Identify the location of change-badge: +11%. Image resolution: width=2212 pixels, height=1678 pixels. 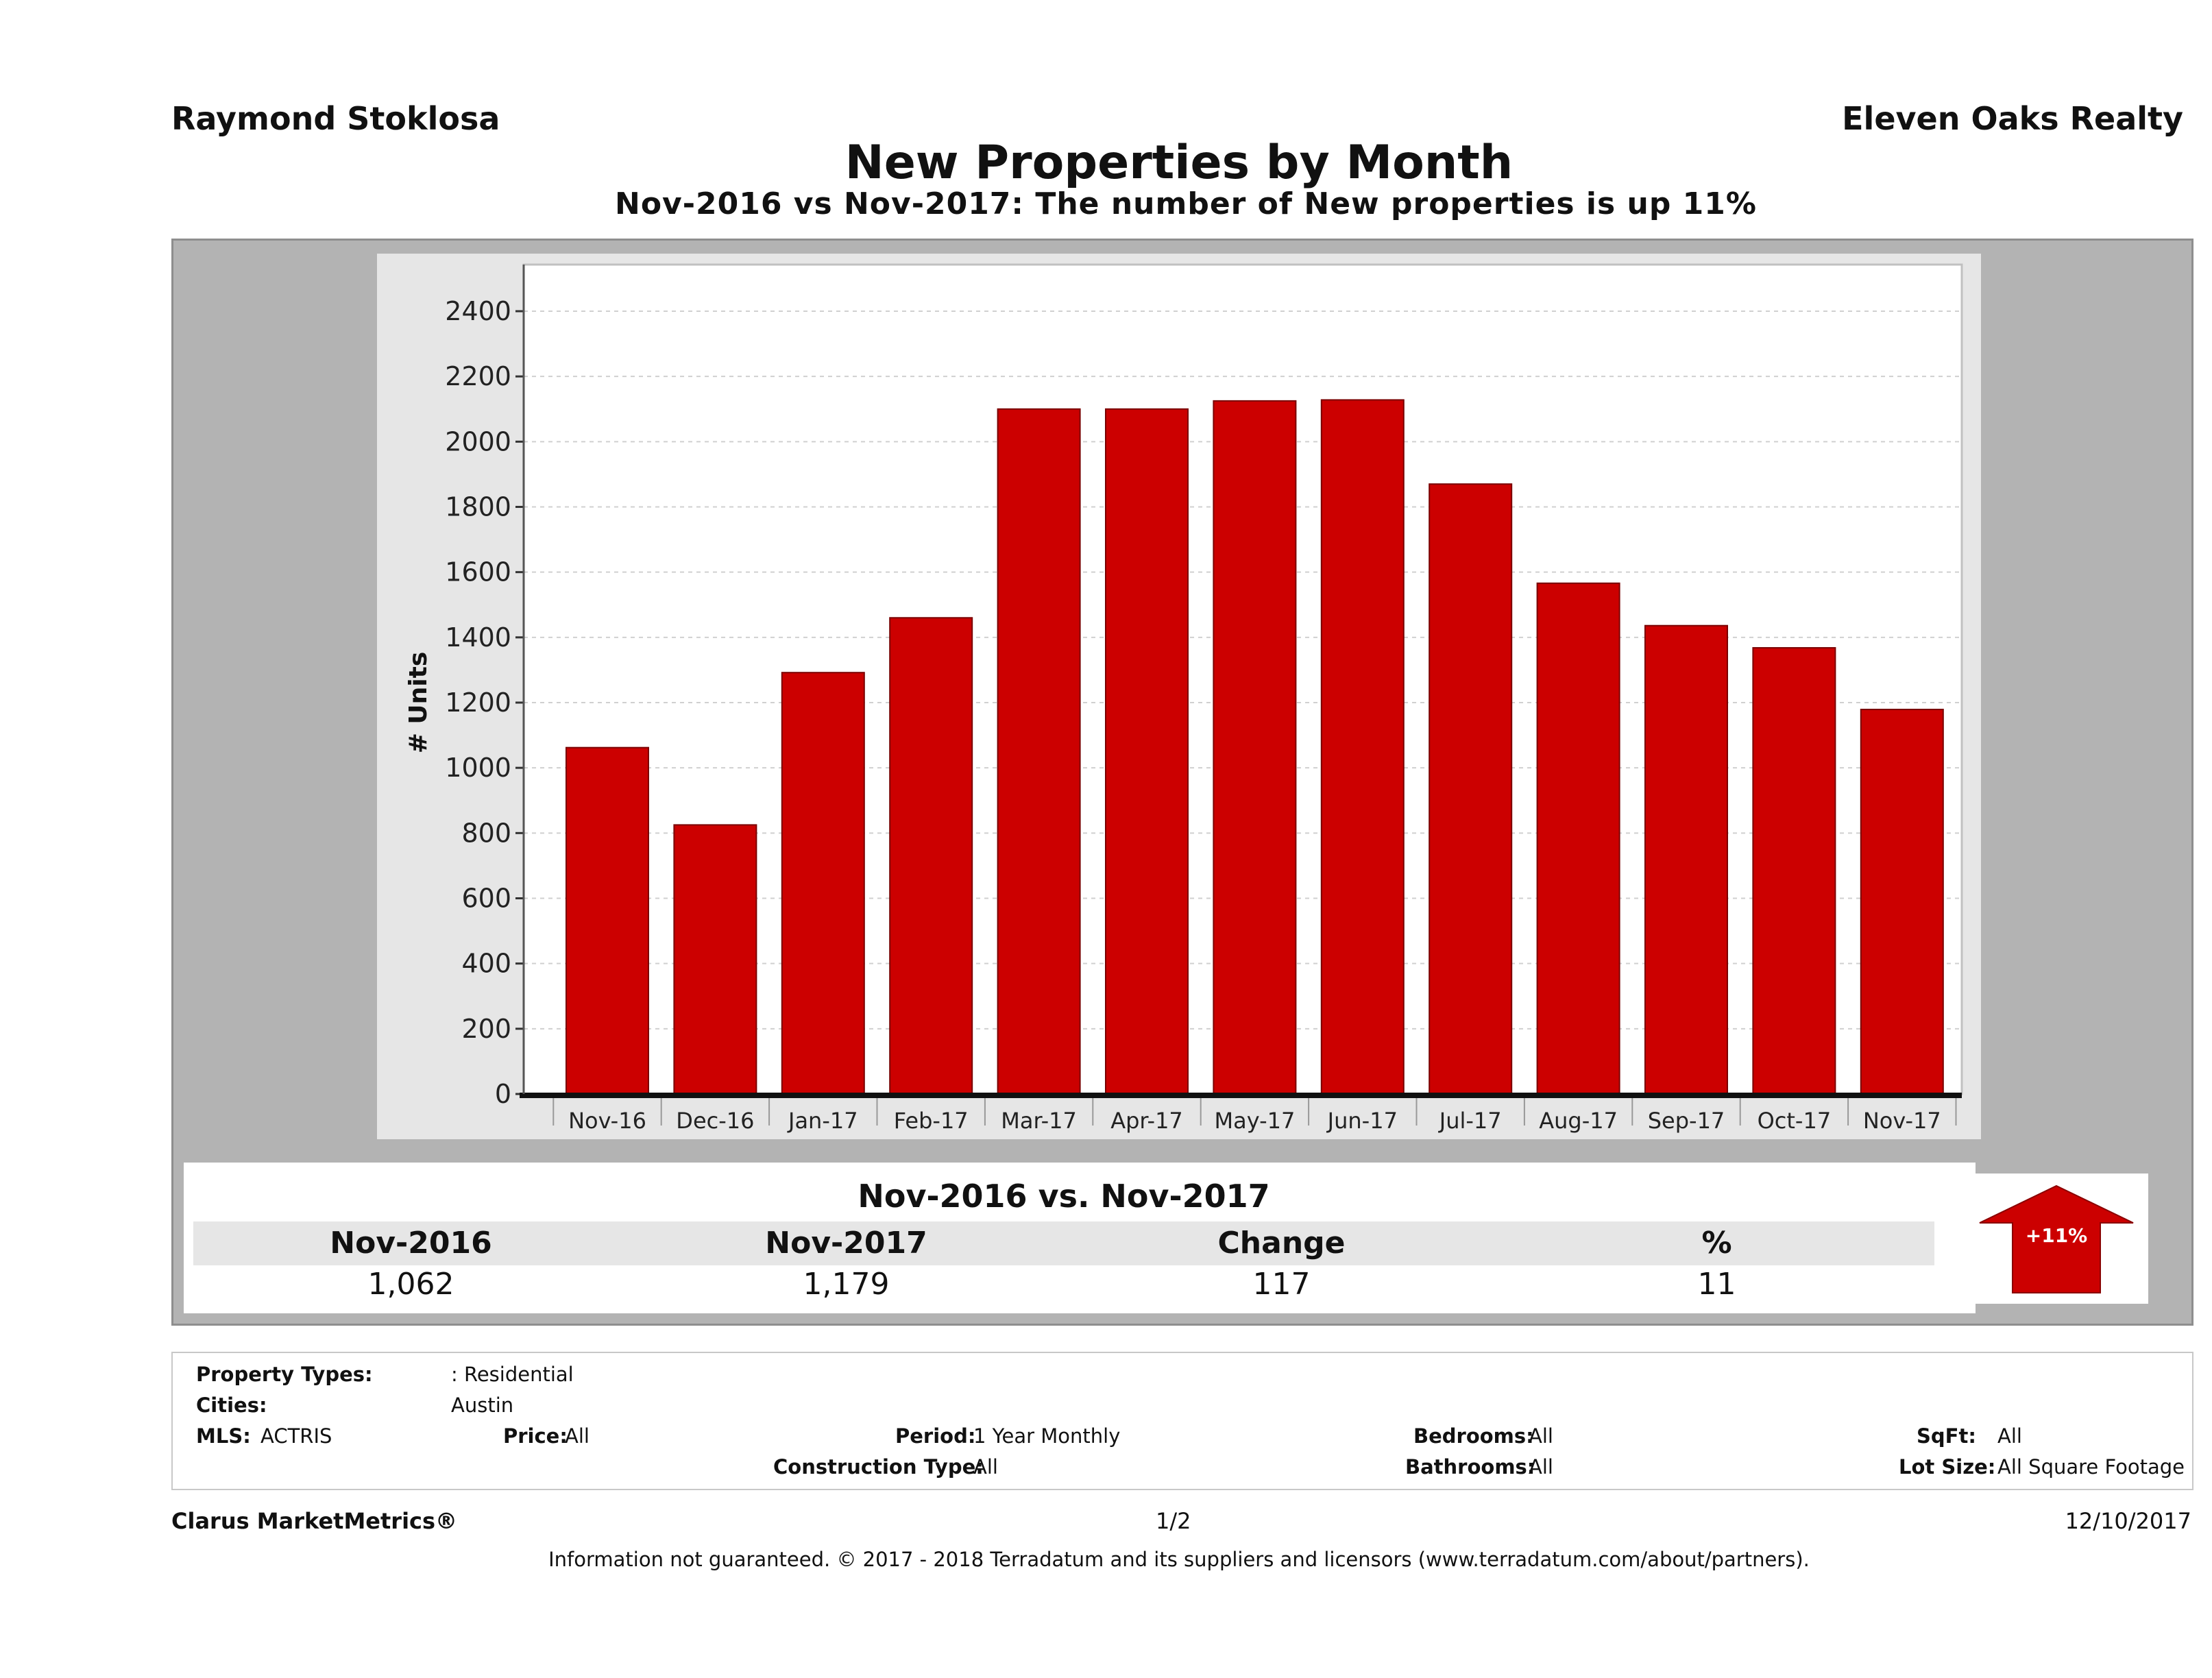
(2056, 1239).